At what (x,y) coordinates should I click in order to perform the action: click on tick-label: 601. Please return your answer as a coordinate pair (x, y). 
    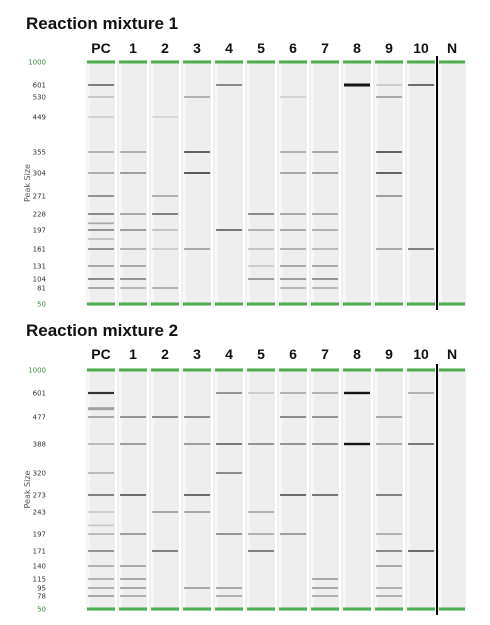
    Looking at the image, I should click on (39, 86).